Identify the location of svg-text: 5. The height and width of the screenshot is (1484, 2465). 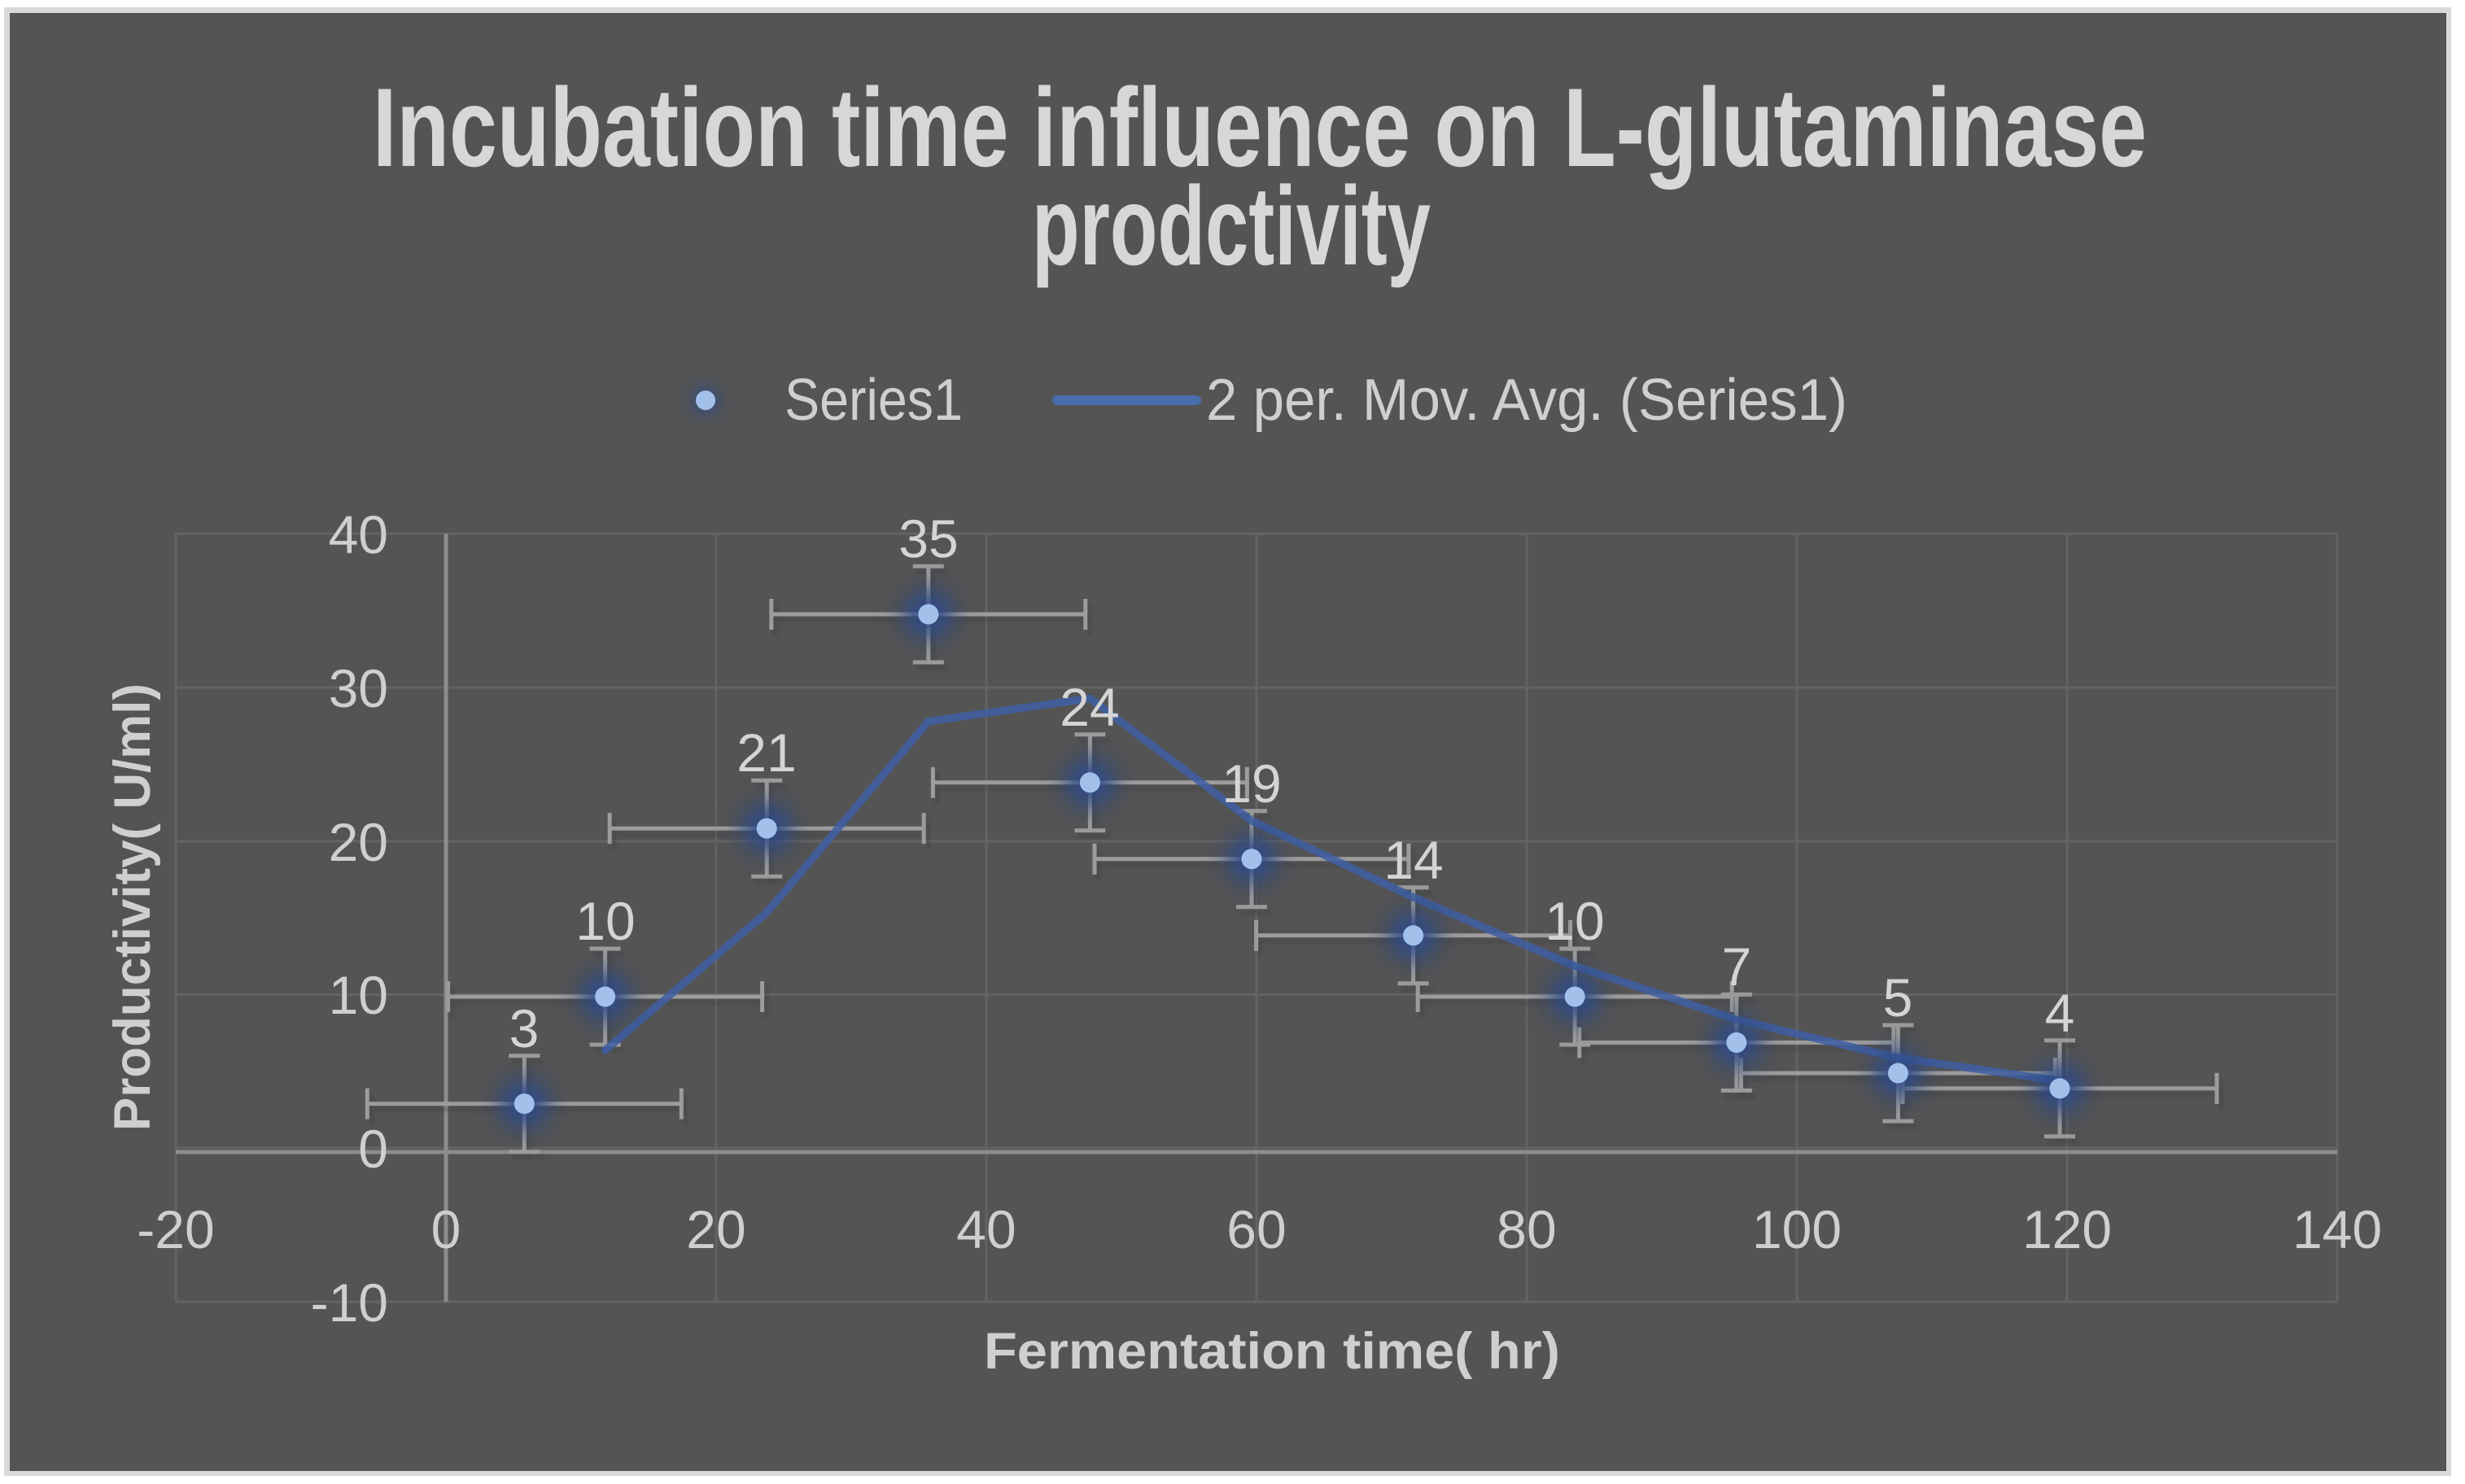
(1898, 997).